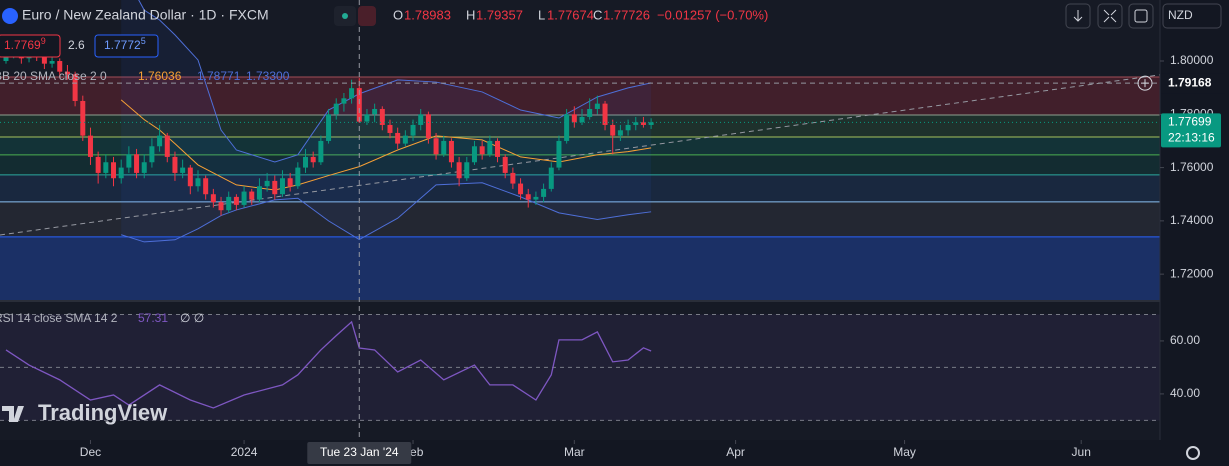 This screenshot has width=1229, height=466. What do you see at coordinates (143, 41) in the screenshot?
I see `buy-pip: 5` at bounding box center [143, 41].